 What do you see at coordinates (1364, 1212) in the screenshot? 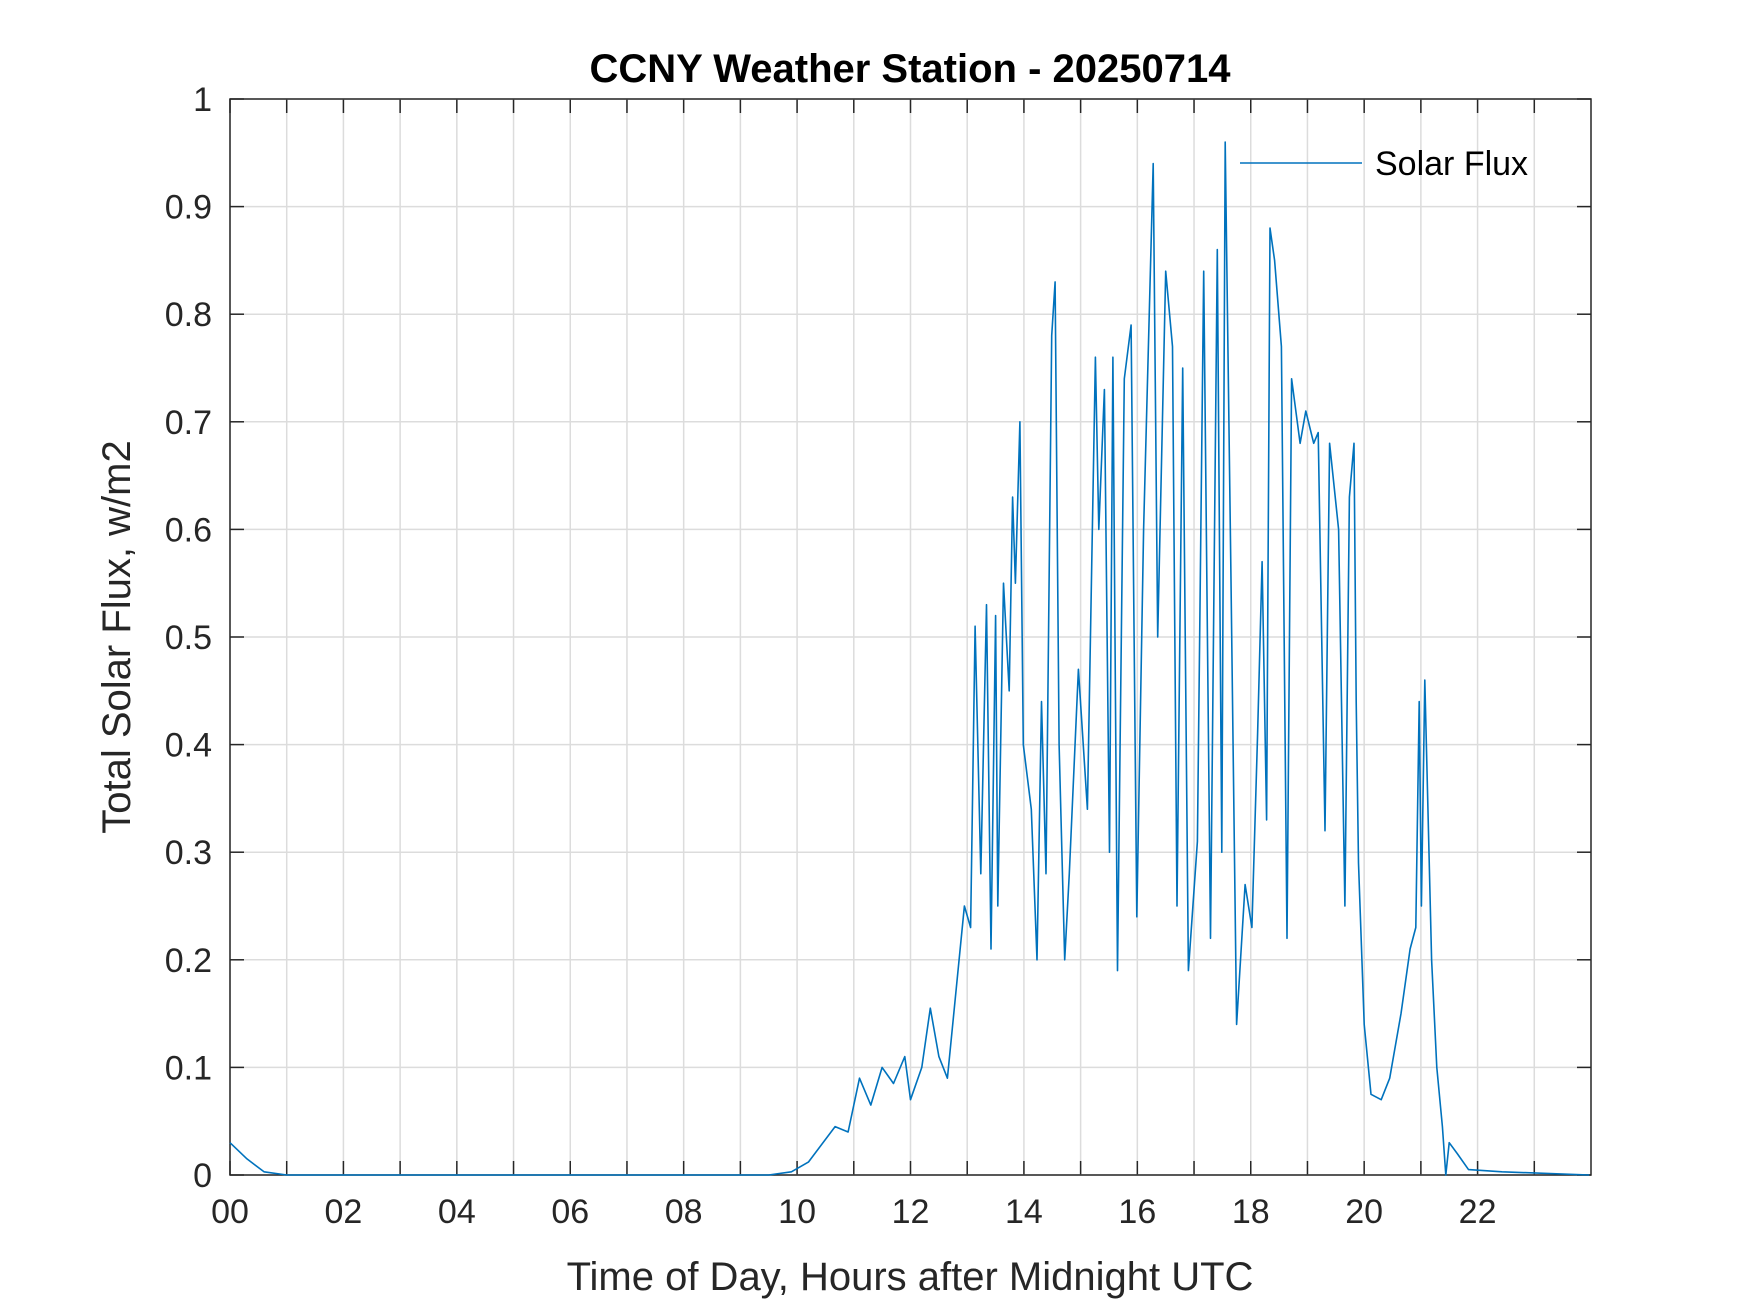
I see `x-tick-label: 20` at bounding box center [1364, 1212].